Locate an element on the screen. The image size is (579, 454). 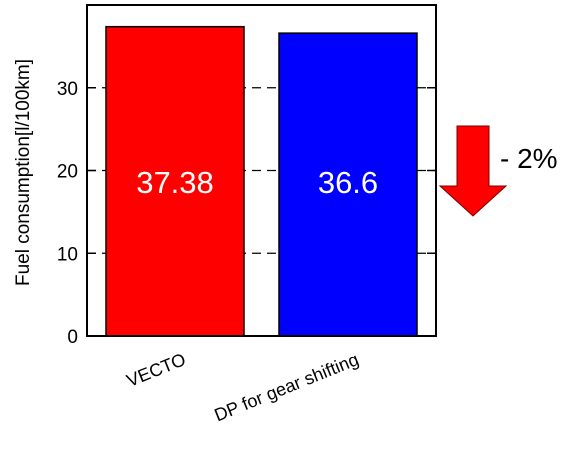
y-tick-label: 10 is located at coordinates (67, 254).